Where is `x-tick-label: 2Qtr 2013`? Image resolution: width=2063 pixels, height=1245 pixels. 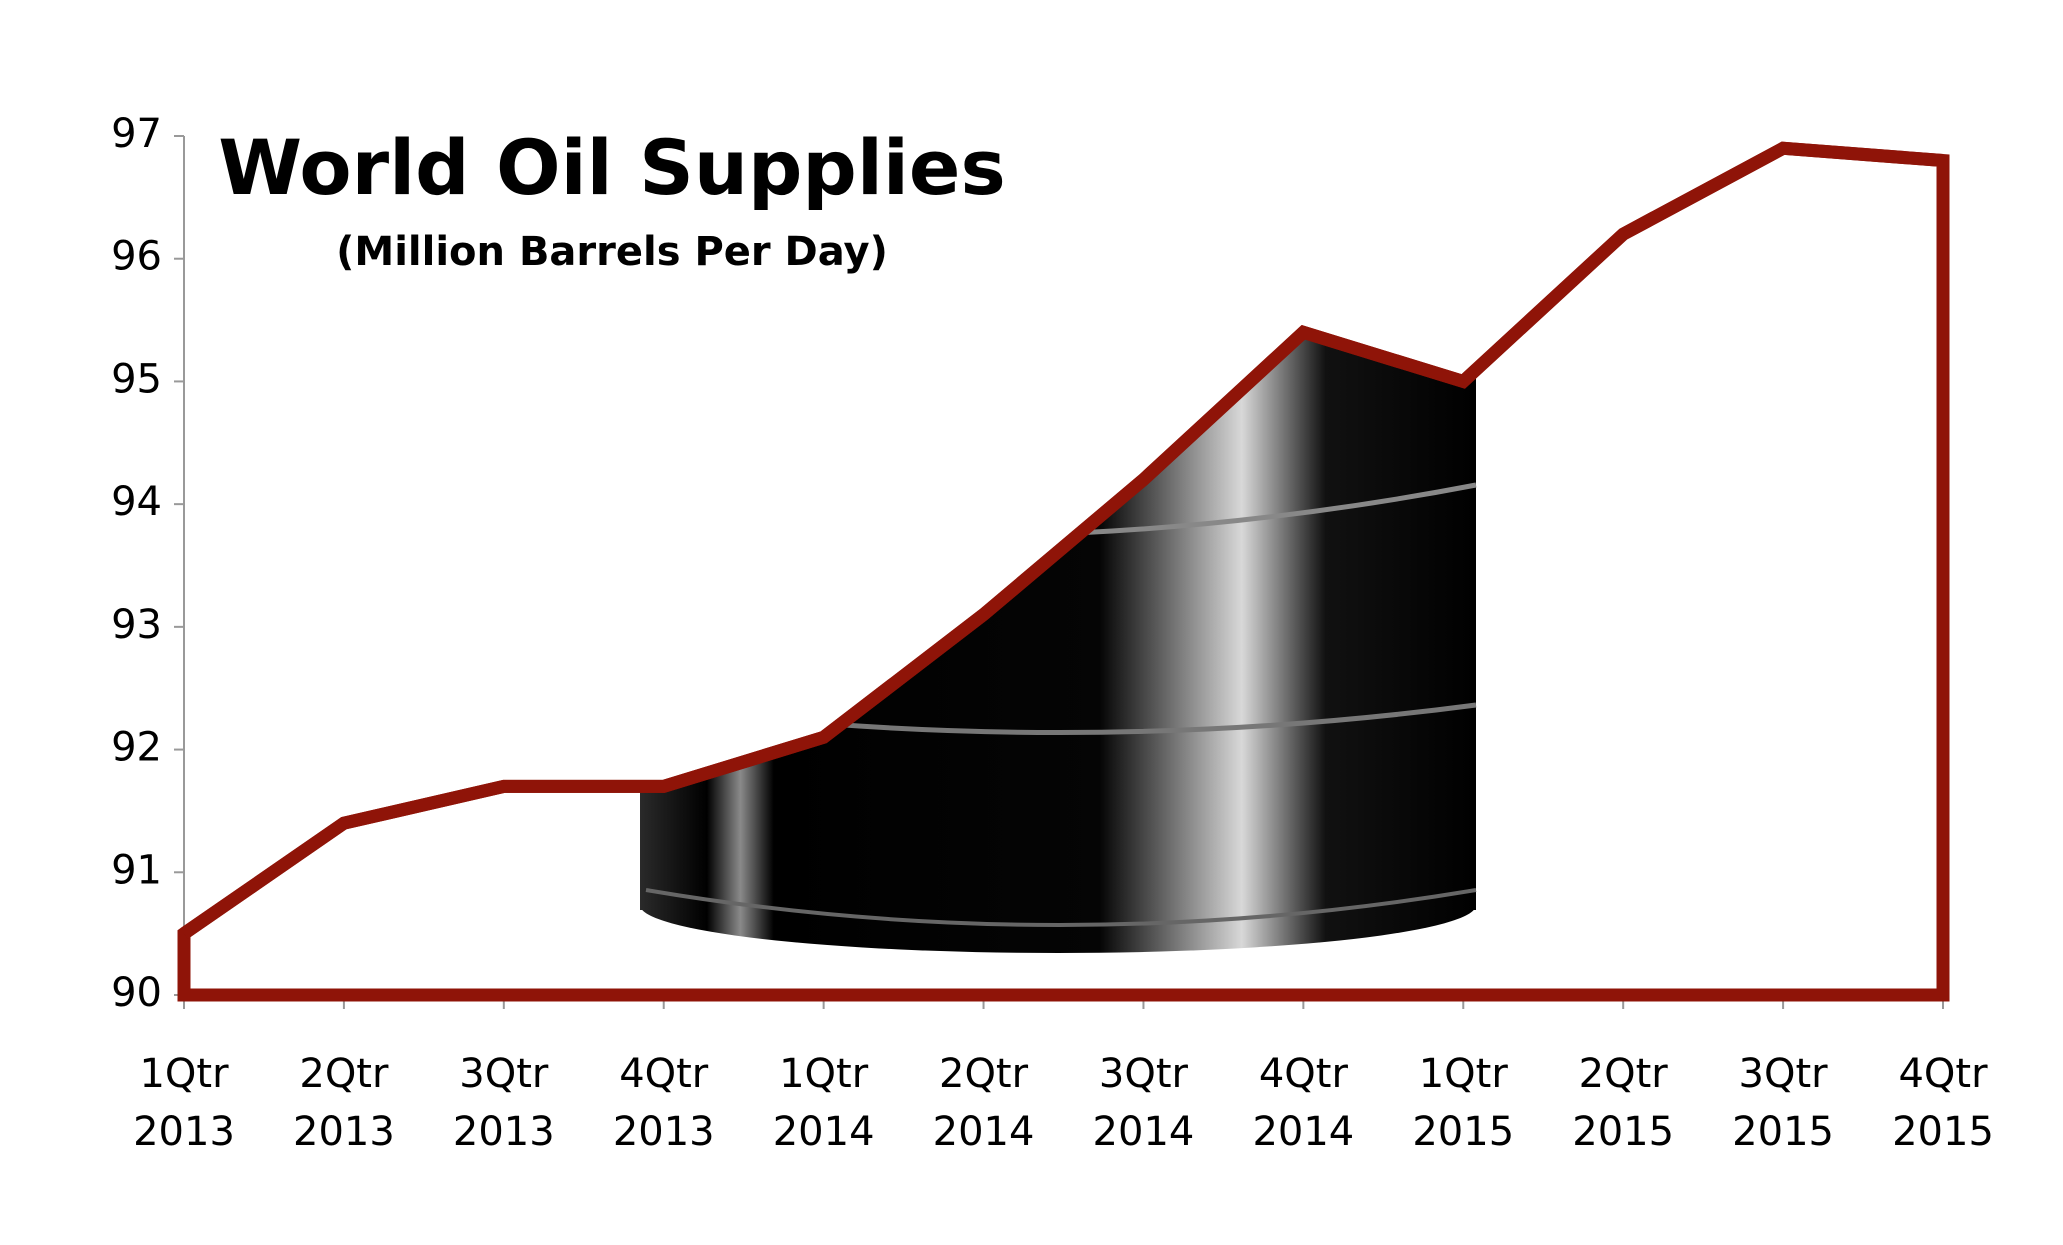
x-tick-label: 2Qtr 2013 is located at coordinates (344, 1103).